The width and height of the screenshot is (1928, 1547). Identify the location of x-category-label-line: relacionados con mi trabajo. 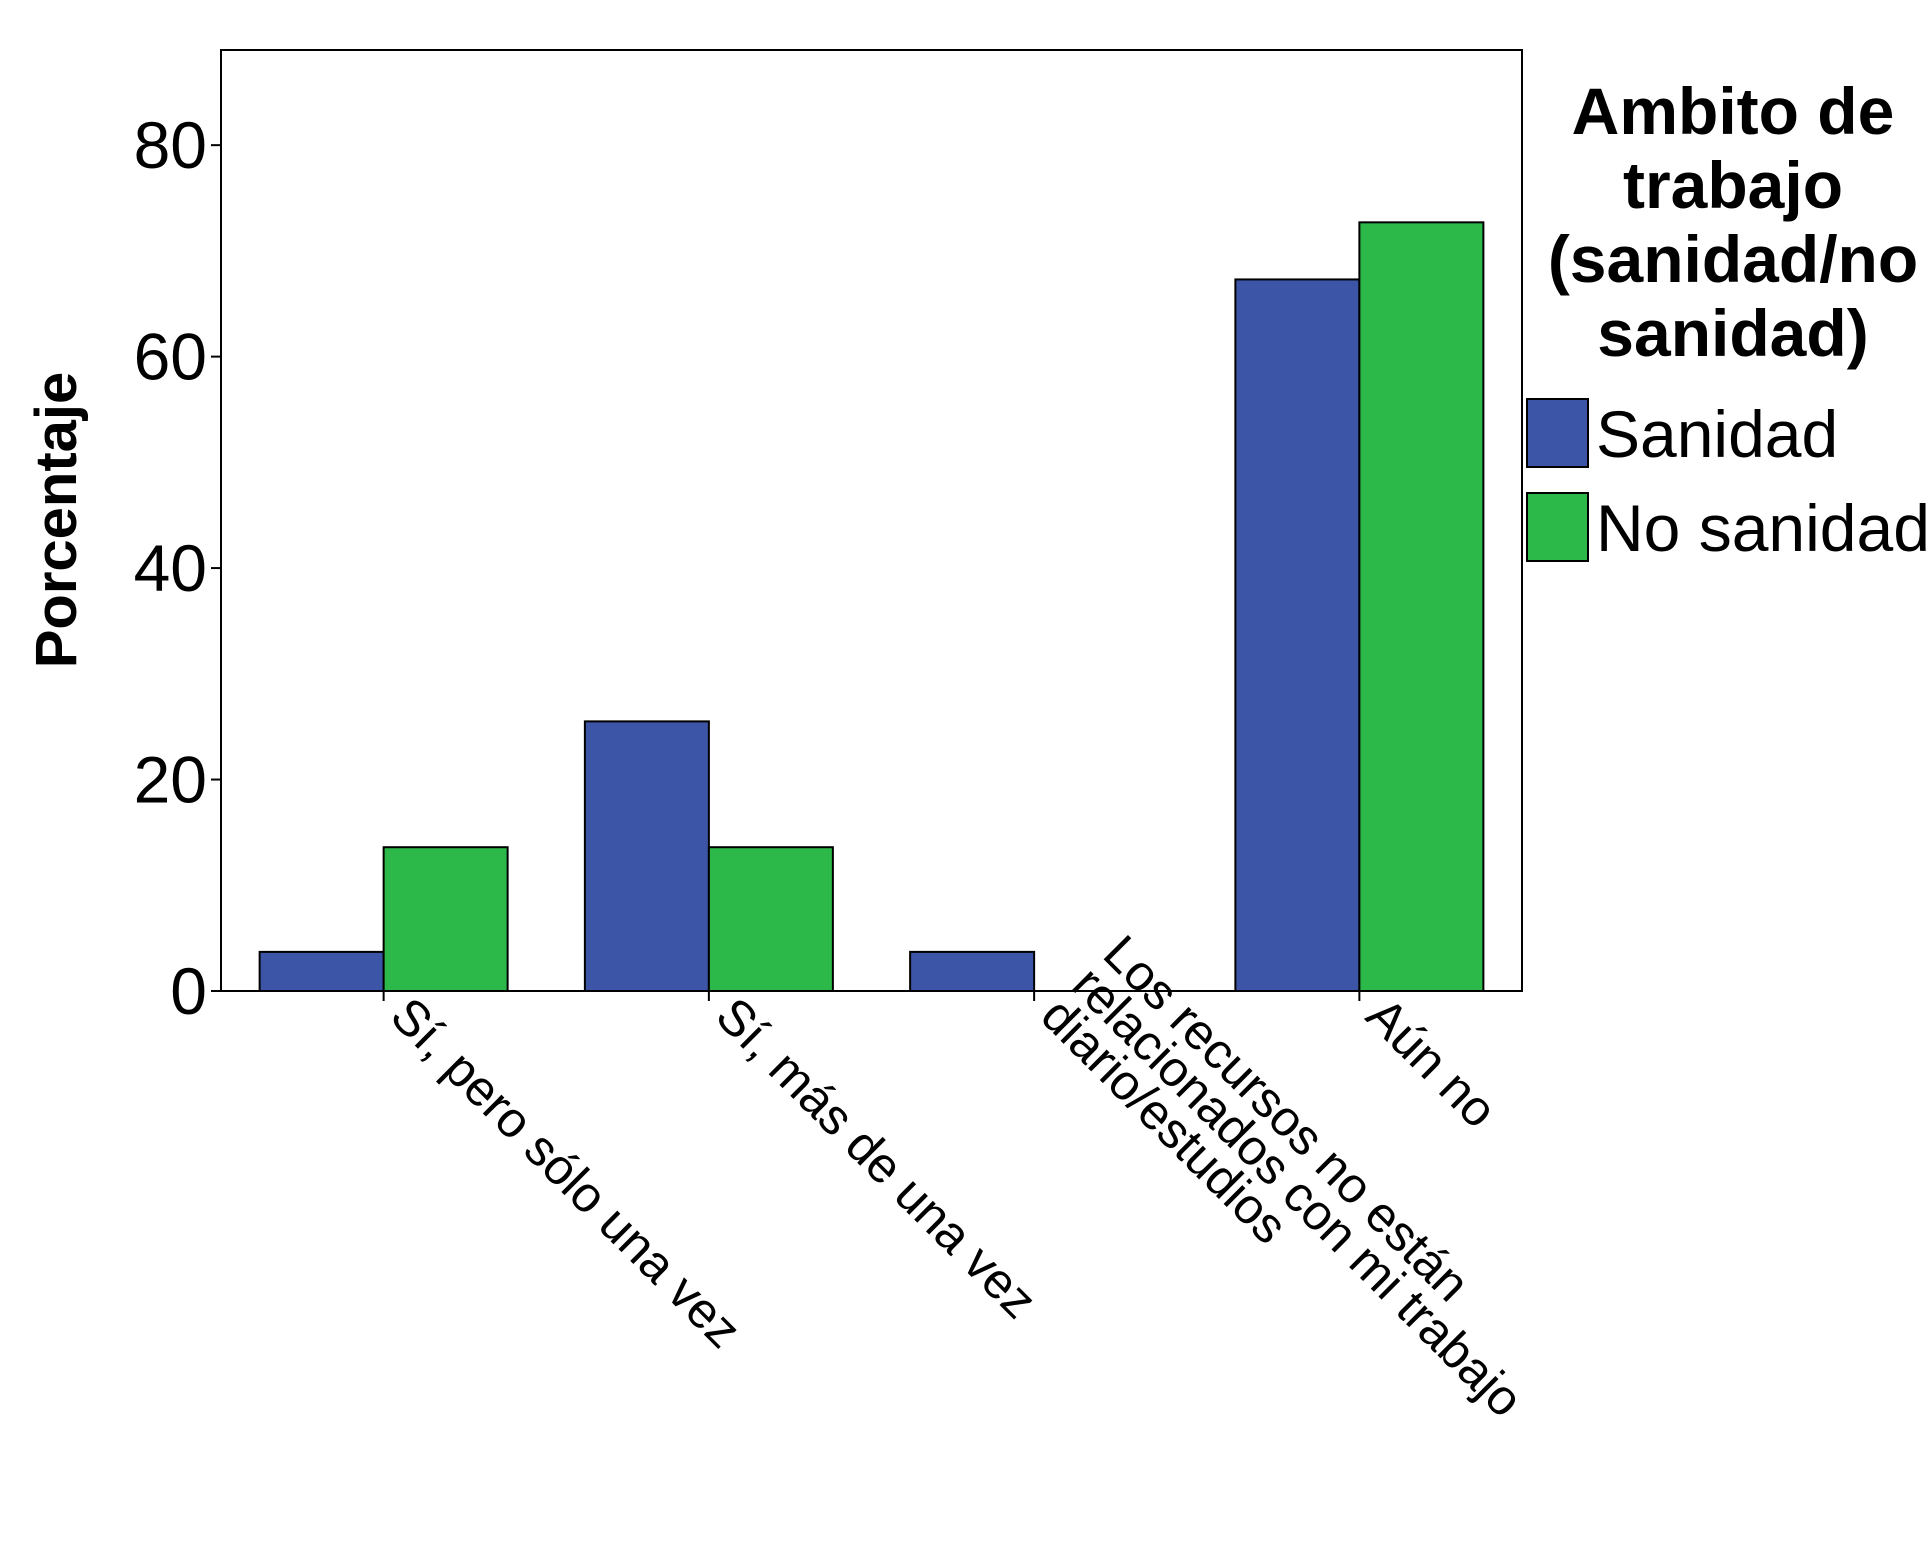
(1298, 1192).